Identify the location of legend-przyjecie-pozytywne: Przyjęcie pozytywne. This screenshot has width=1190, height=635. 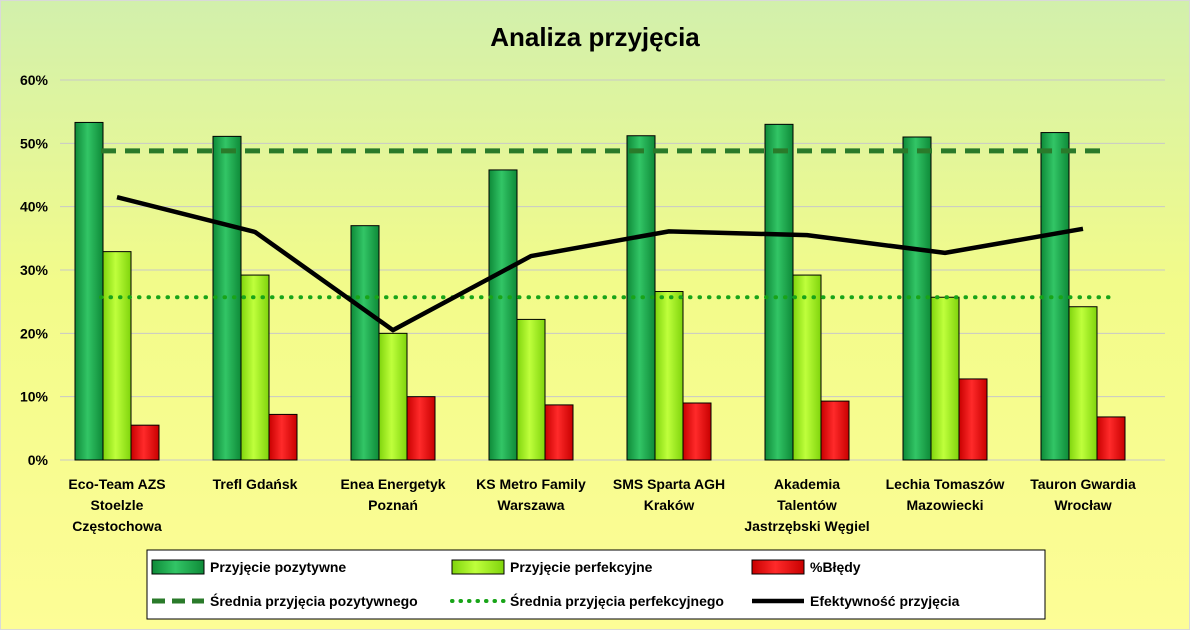
(248, 567).